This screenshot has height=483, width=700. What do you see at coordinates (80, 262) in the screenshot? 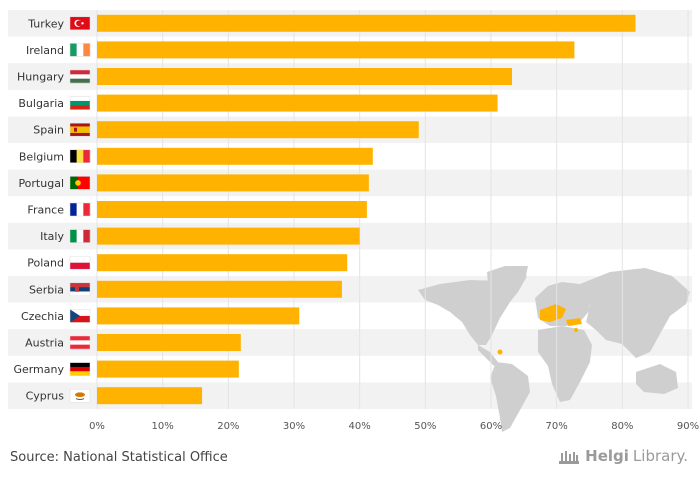
I see `flag-poland-icon` at bounding box center [80, 262].